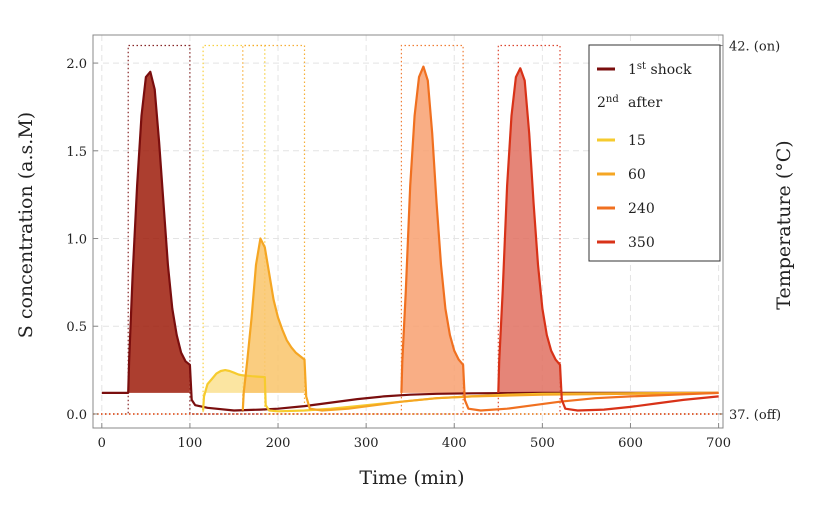 Image resolution: width=823 pixels, height=507 pixels. What do you see at coordinates (76, 327) in the screenshot?
I see `y-tick-label-1: 0.5` at bounding box center [76, 327].